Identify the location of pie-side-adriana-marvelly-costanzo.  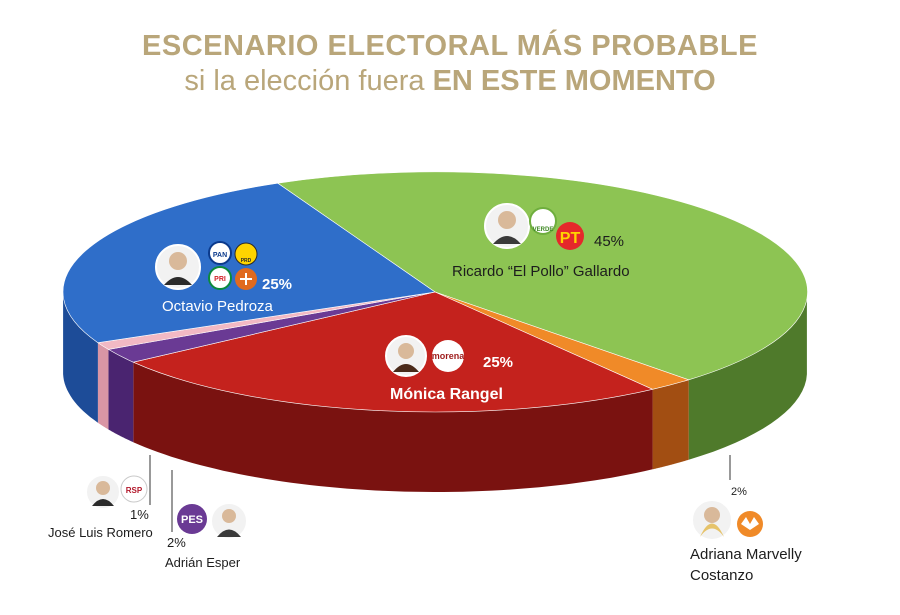
(670, 424).